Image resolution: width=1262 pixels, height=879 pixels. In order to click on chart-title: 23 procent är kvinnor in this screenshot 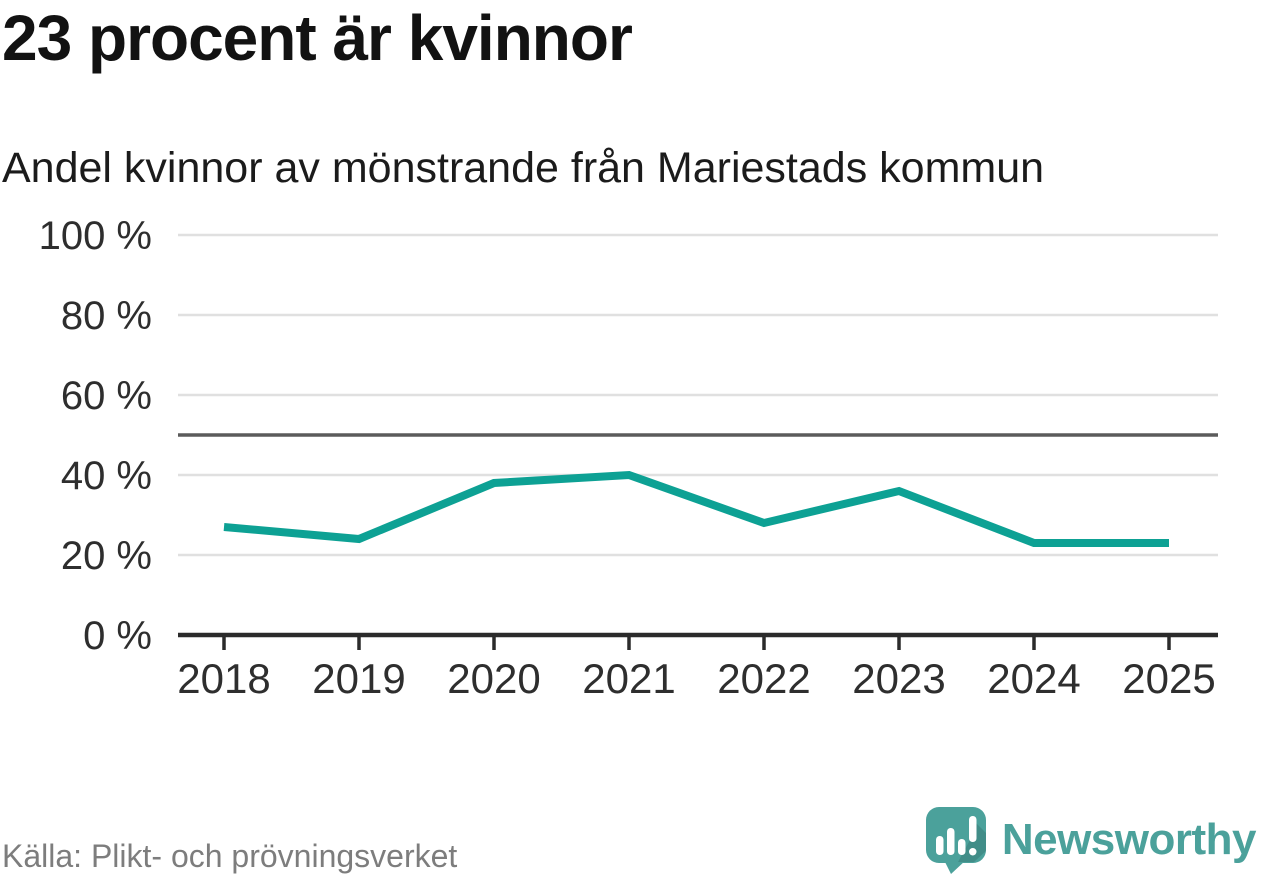, I will do `click(317, 38)`.